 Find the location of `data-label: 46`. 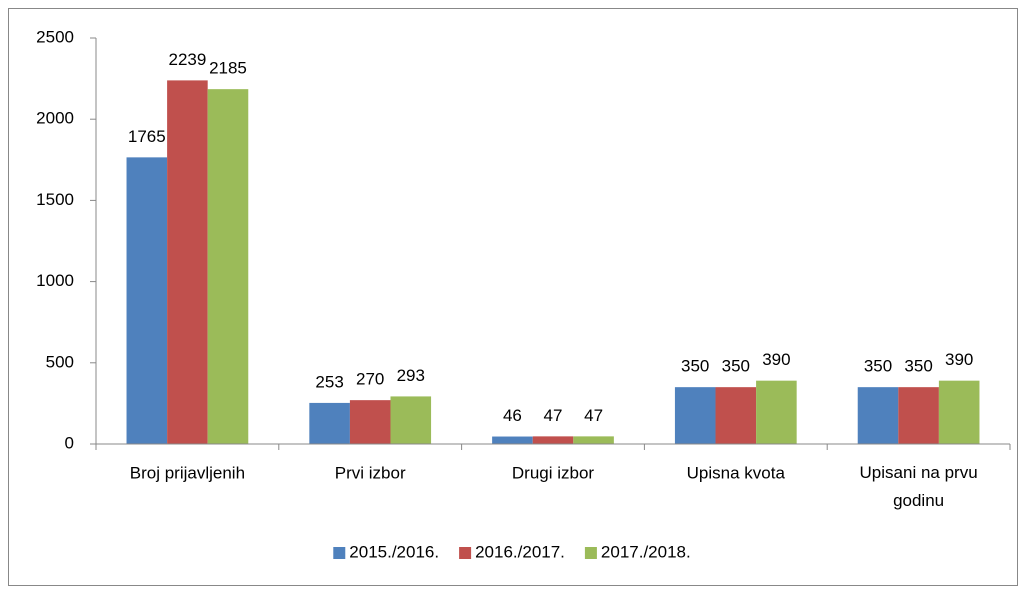

data-label: 46 is located at coordinates (512, 415).